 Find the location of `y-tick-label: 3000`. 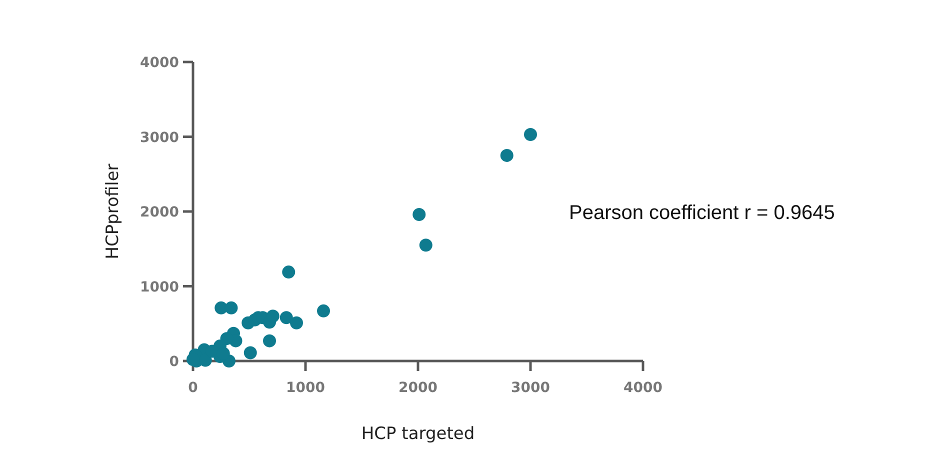

y-tick-label: 3000 is located at coordinates (160, 138).